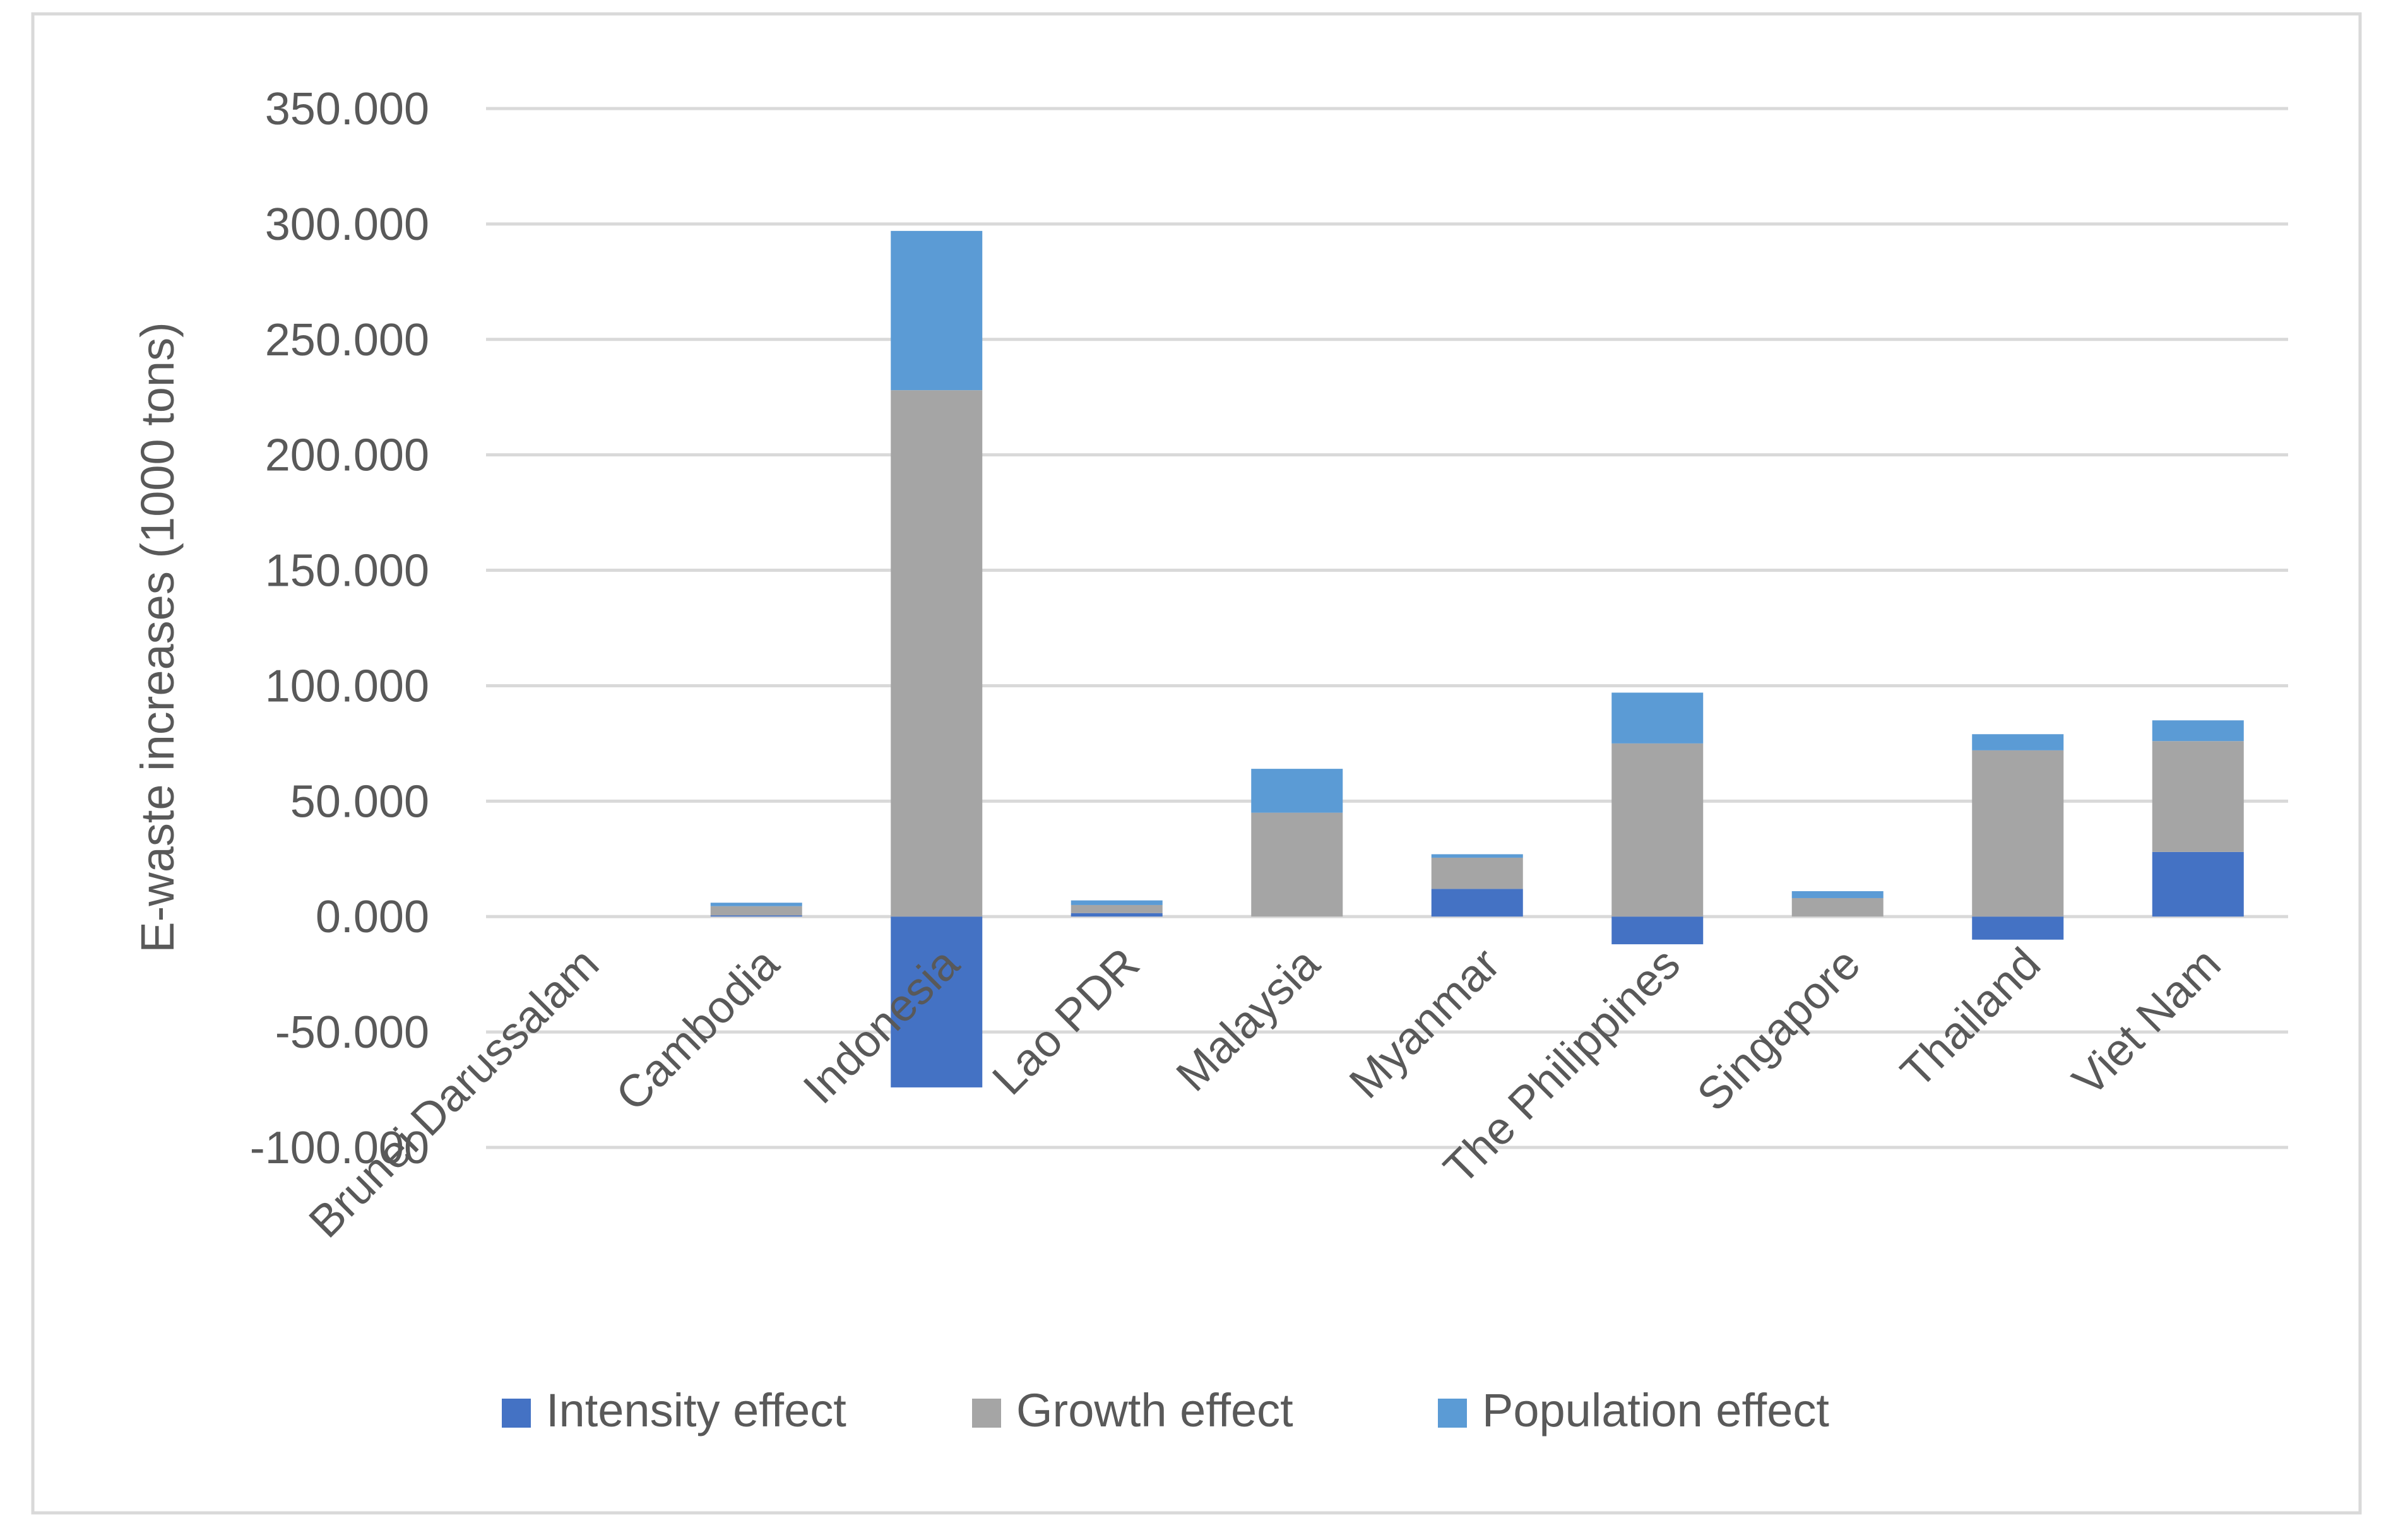 This screenshot has width=2391, height=1540. What do you see at coordinates (352, 1032) in the screenshot?
I see `y-tick-label: -50.000` at bounding box center [352, 1032].